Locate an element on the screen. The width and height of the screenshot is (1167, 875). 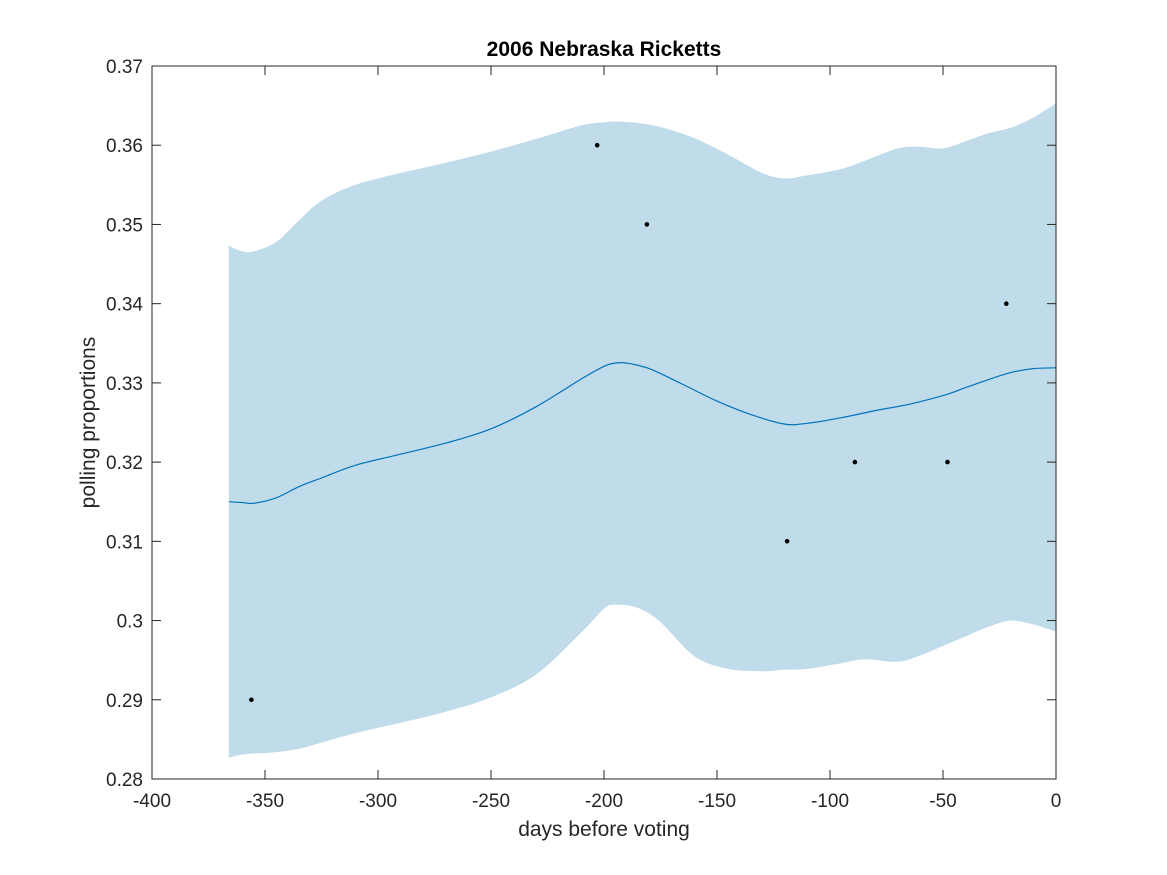
x-tick-label: -250 is located at coordinates (491, 801).